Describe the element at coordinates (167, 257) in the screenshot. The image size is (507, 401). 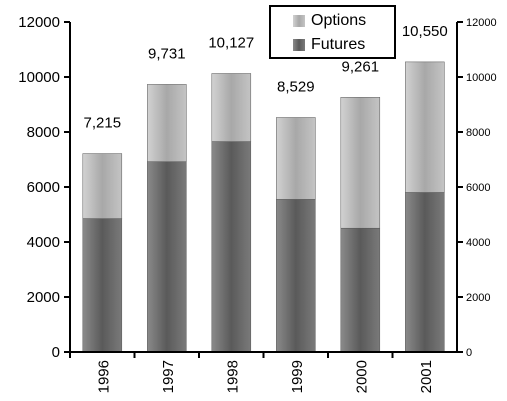
I see `bar-futures-1997` at that location.